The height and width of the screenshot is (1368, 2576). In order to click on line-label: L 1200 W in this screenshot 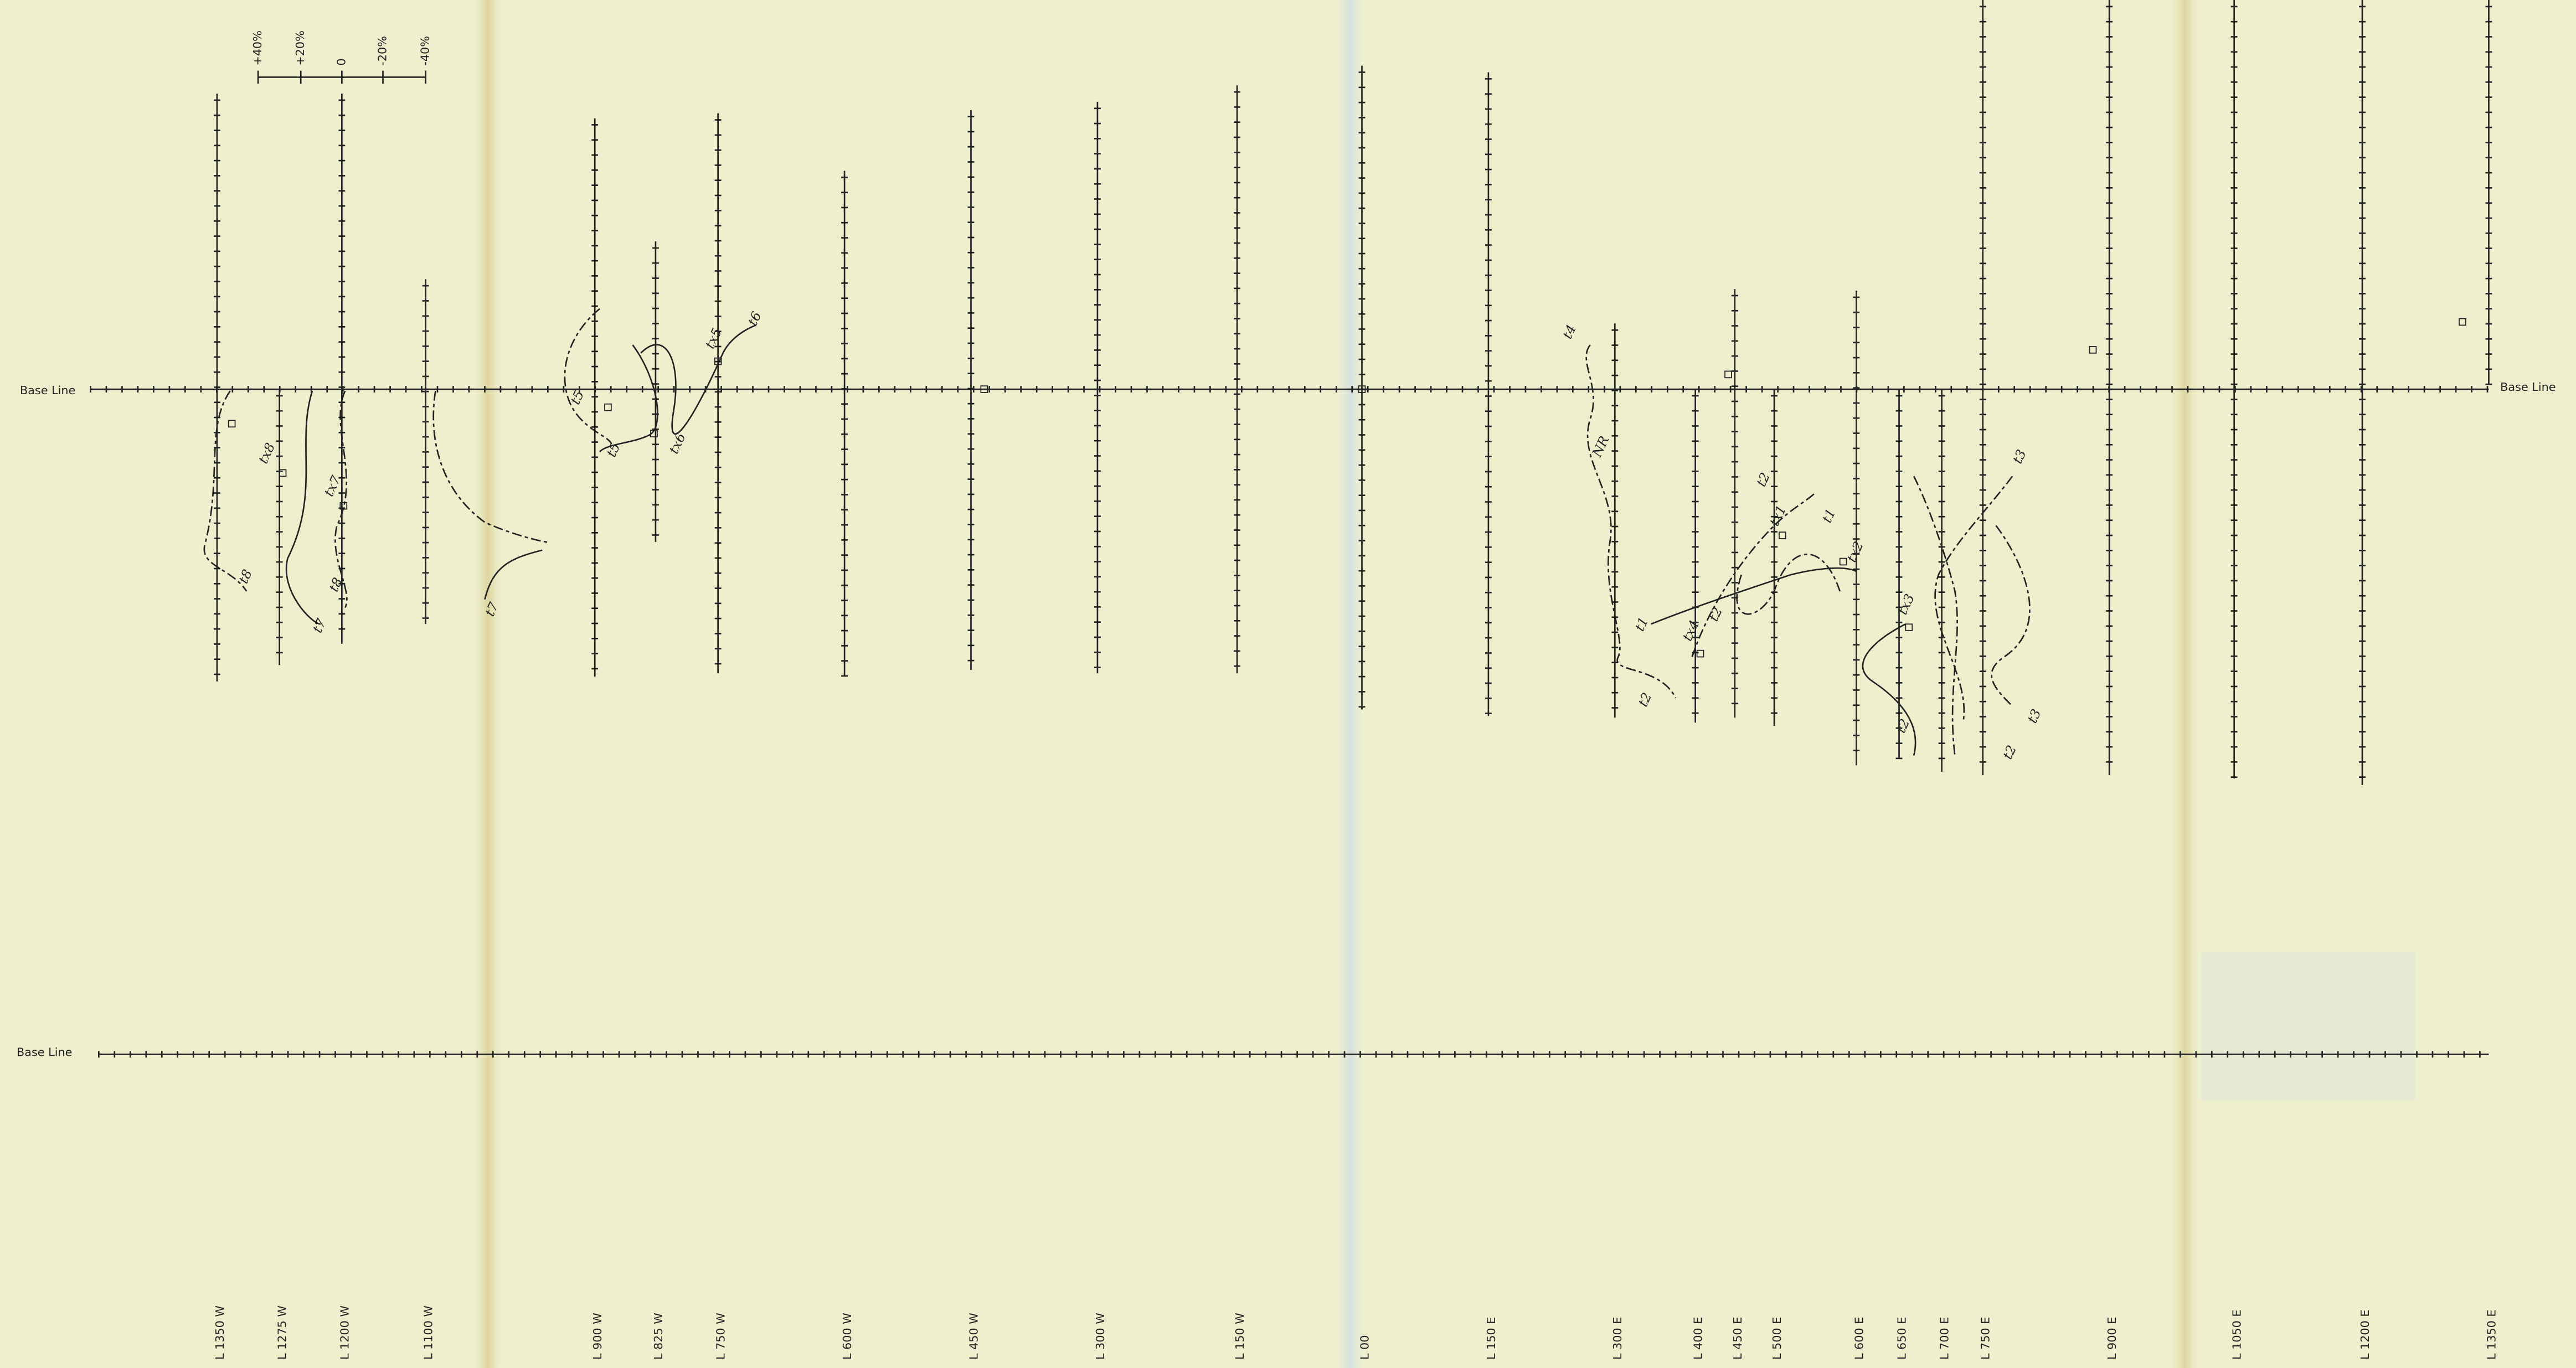, I will do `click(344, 1332)`.